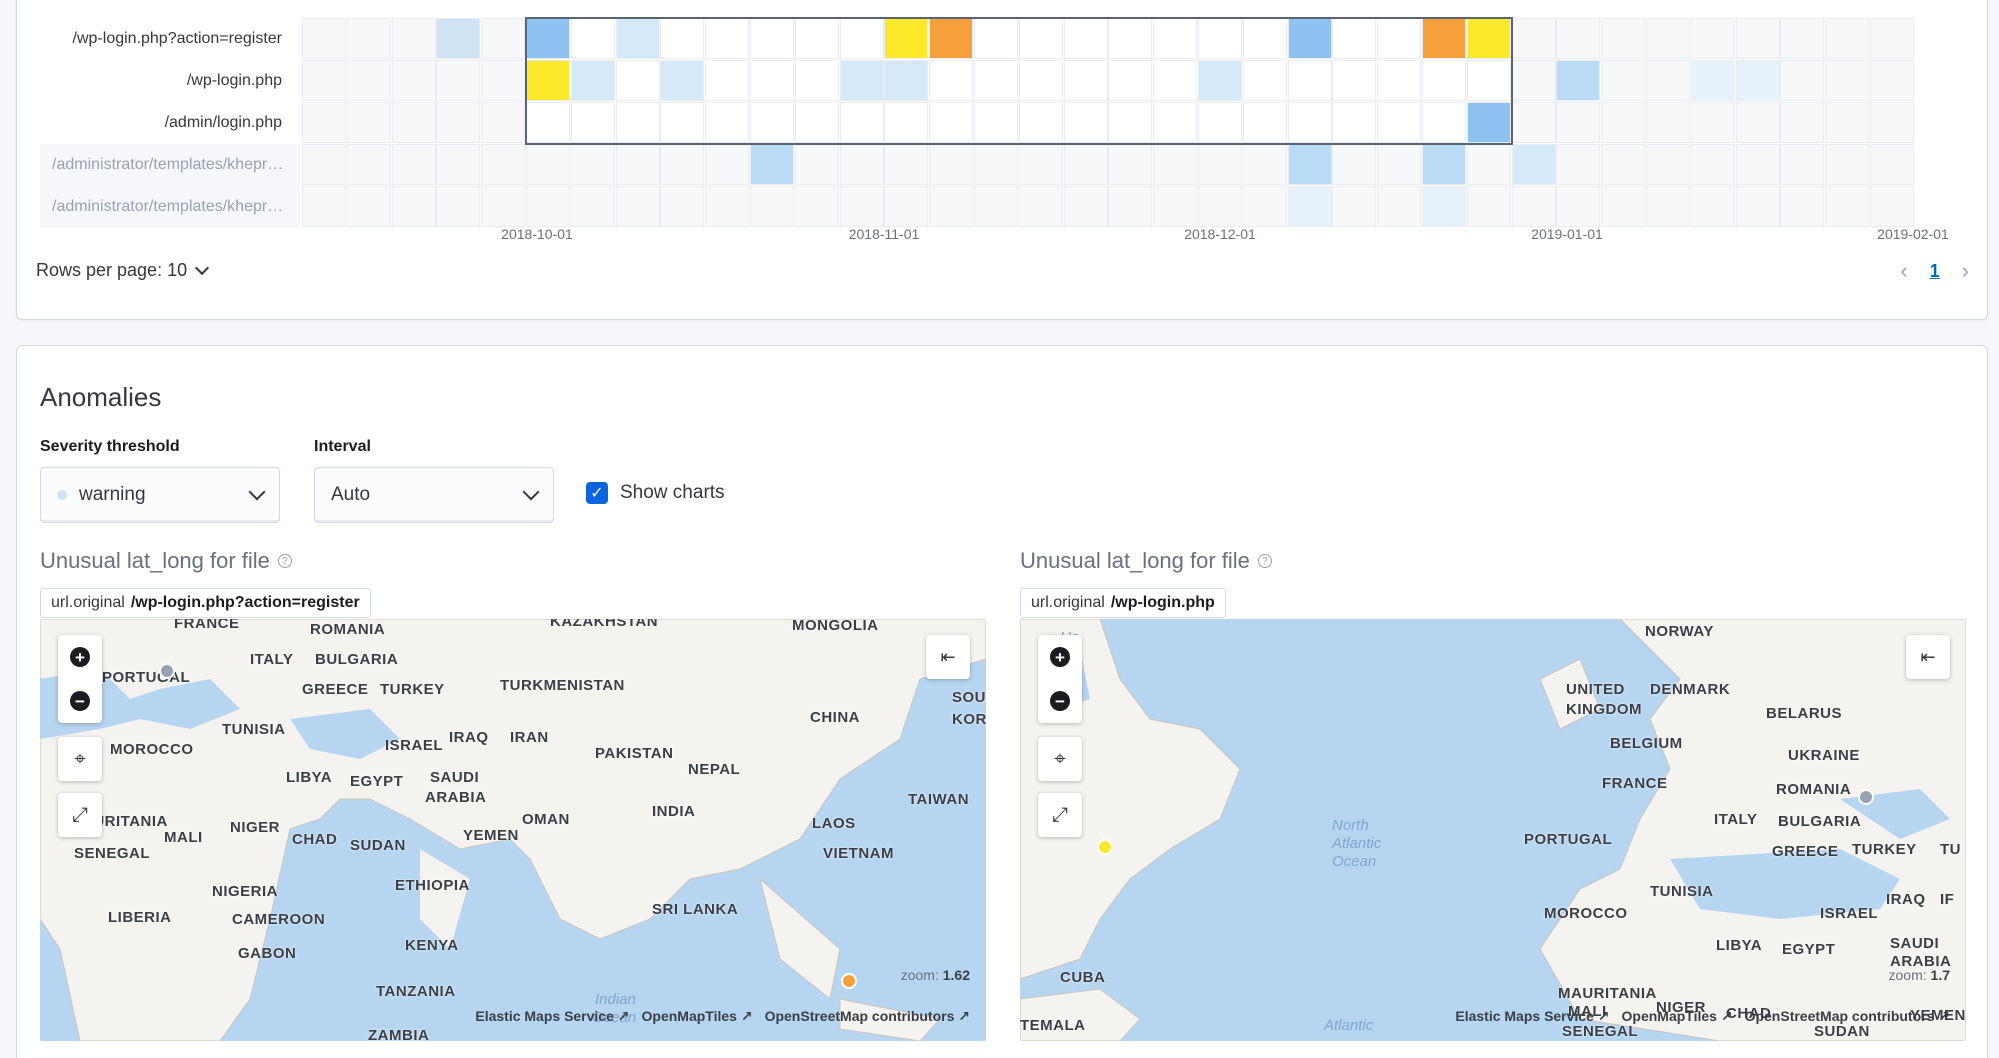 Image resolution: width=1999 pixels, height=1058 pixels. I want to click on checkmark-icon: ✓, so click(597, 493).